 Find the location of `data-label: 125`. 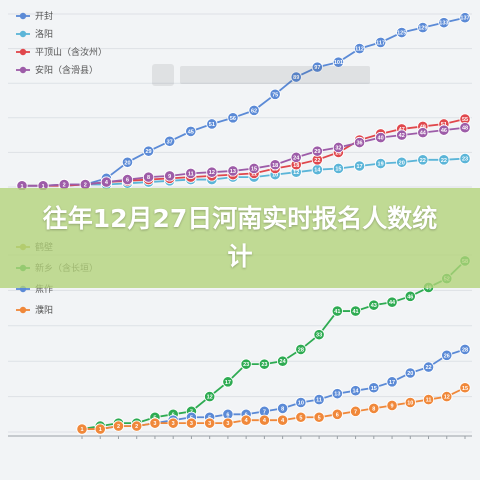

data-label: 125 is located at coordinates (401, 34).